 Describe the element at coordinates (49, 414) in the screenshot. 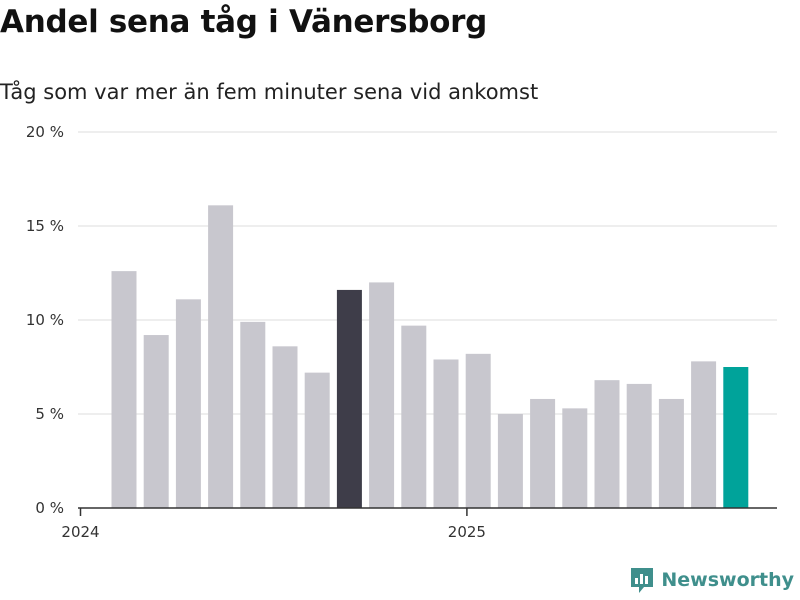

I see `y-tick-label: 5 %` at that location.